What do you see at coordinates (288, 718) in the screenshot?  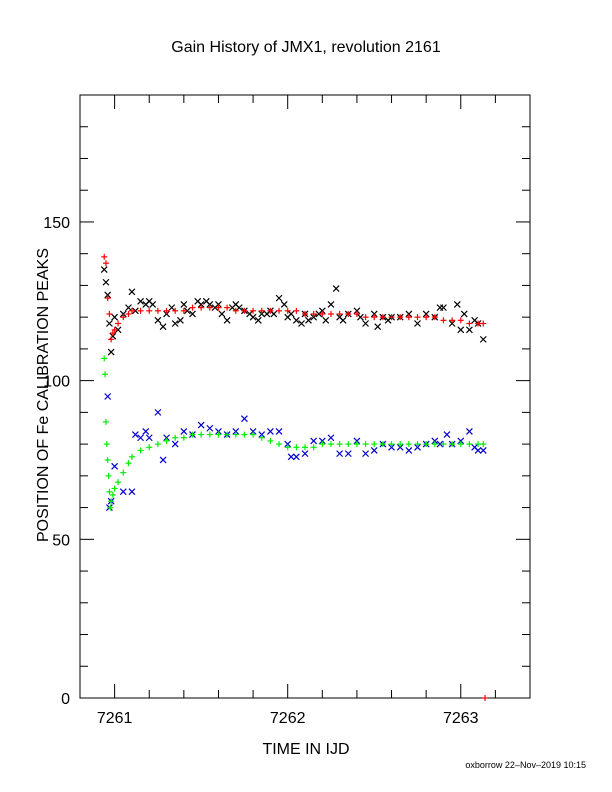 I see `x-tick-label: 7262` at bounding box center [288, 718].